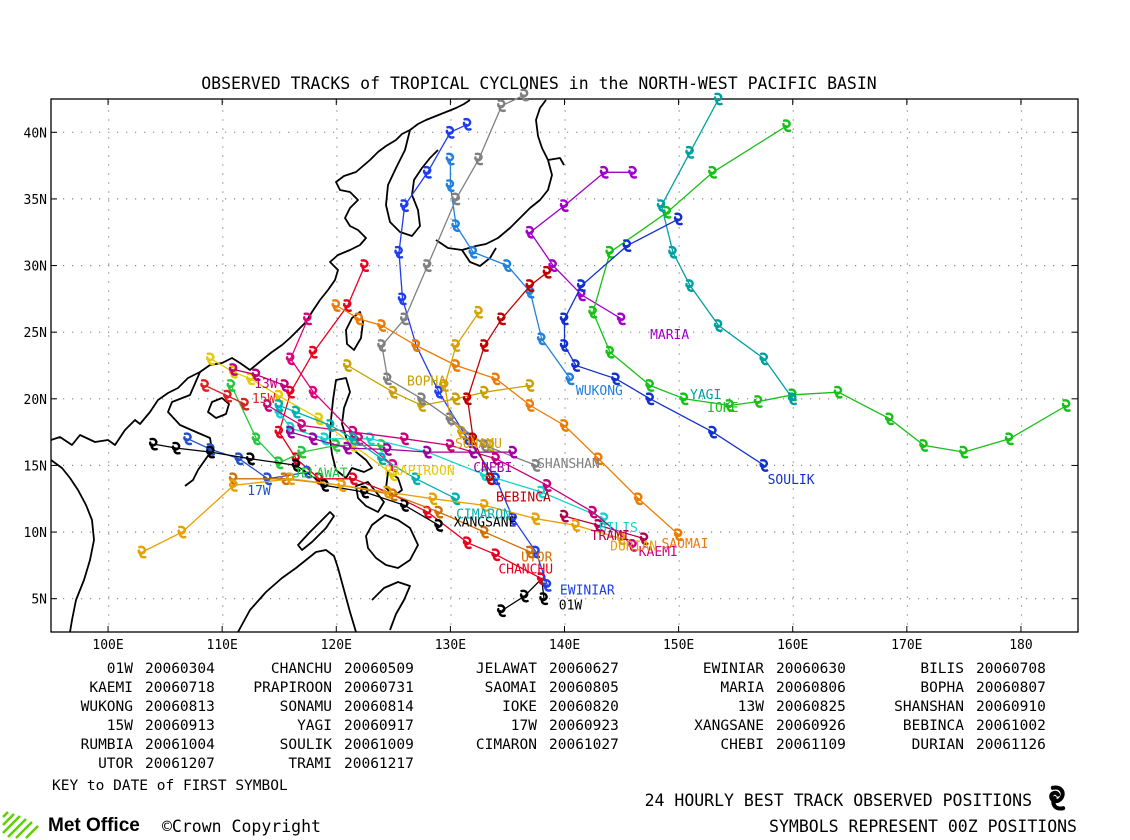 This screenshot has width=1130, height=840. What do you see at coordinates (1011, 745) in the screenshot?
I see `key-storm-date: 20061126` at bounding box center [1011, 745].